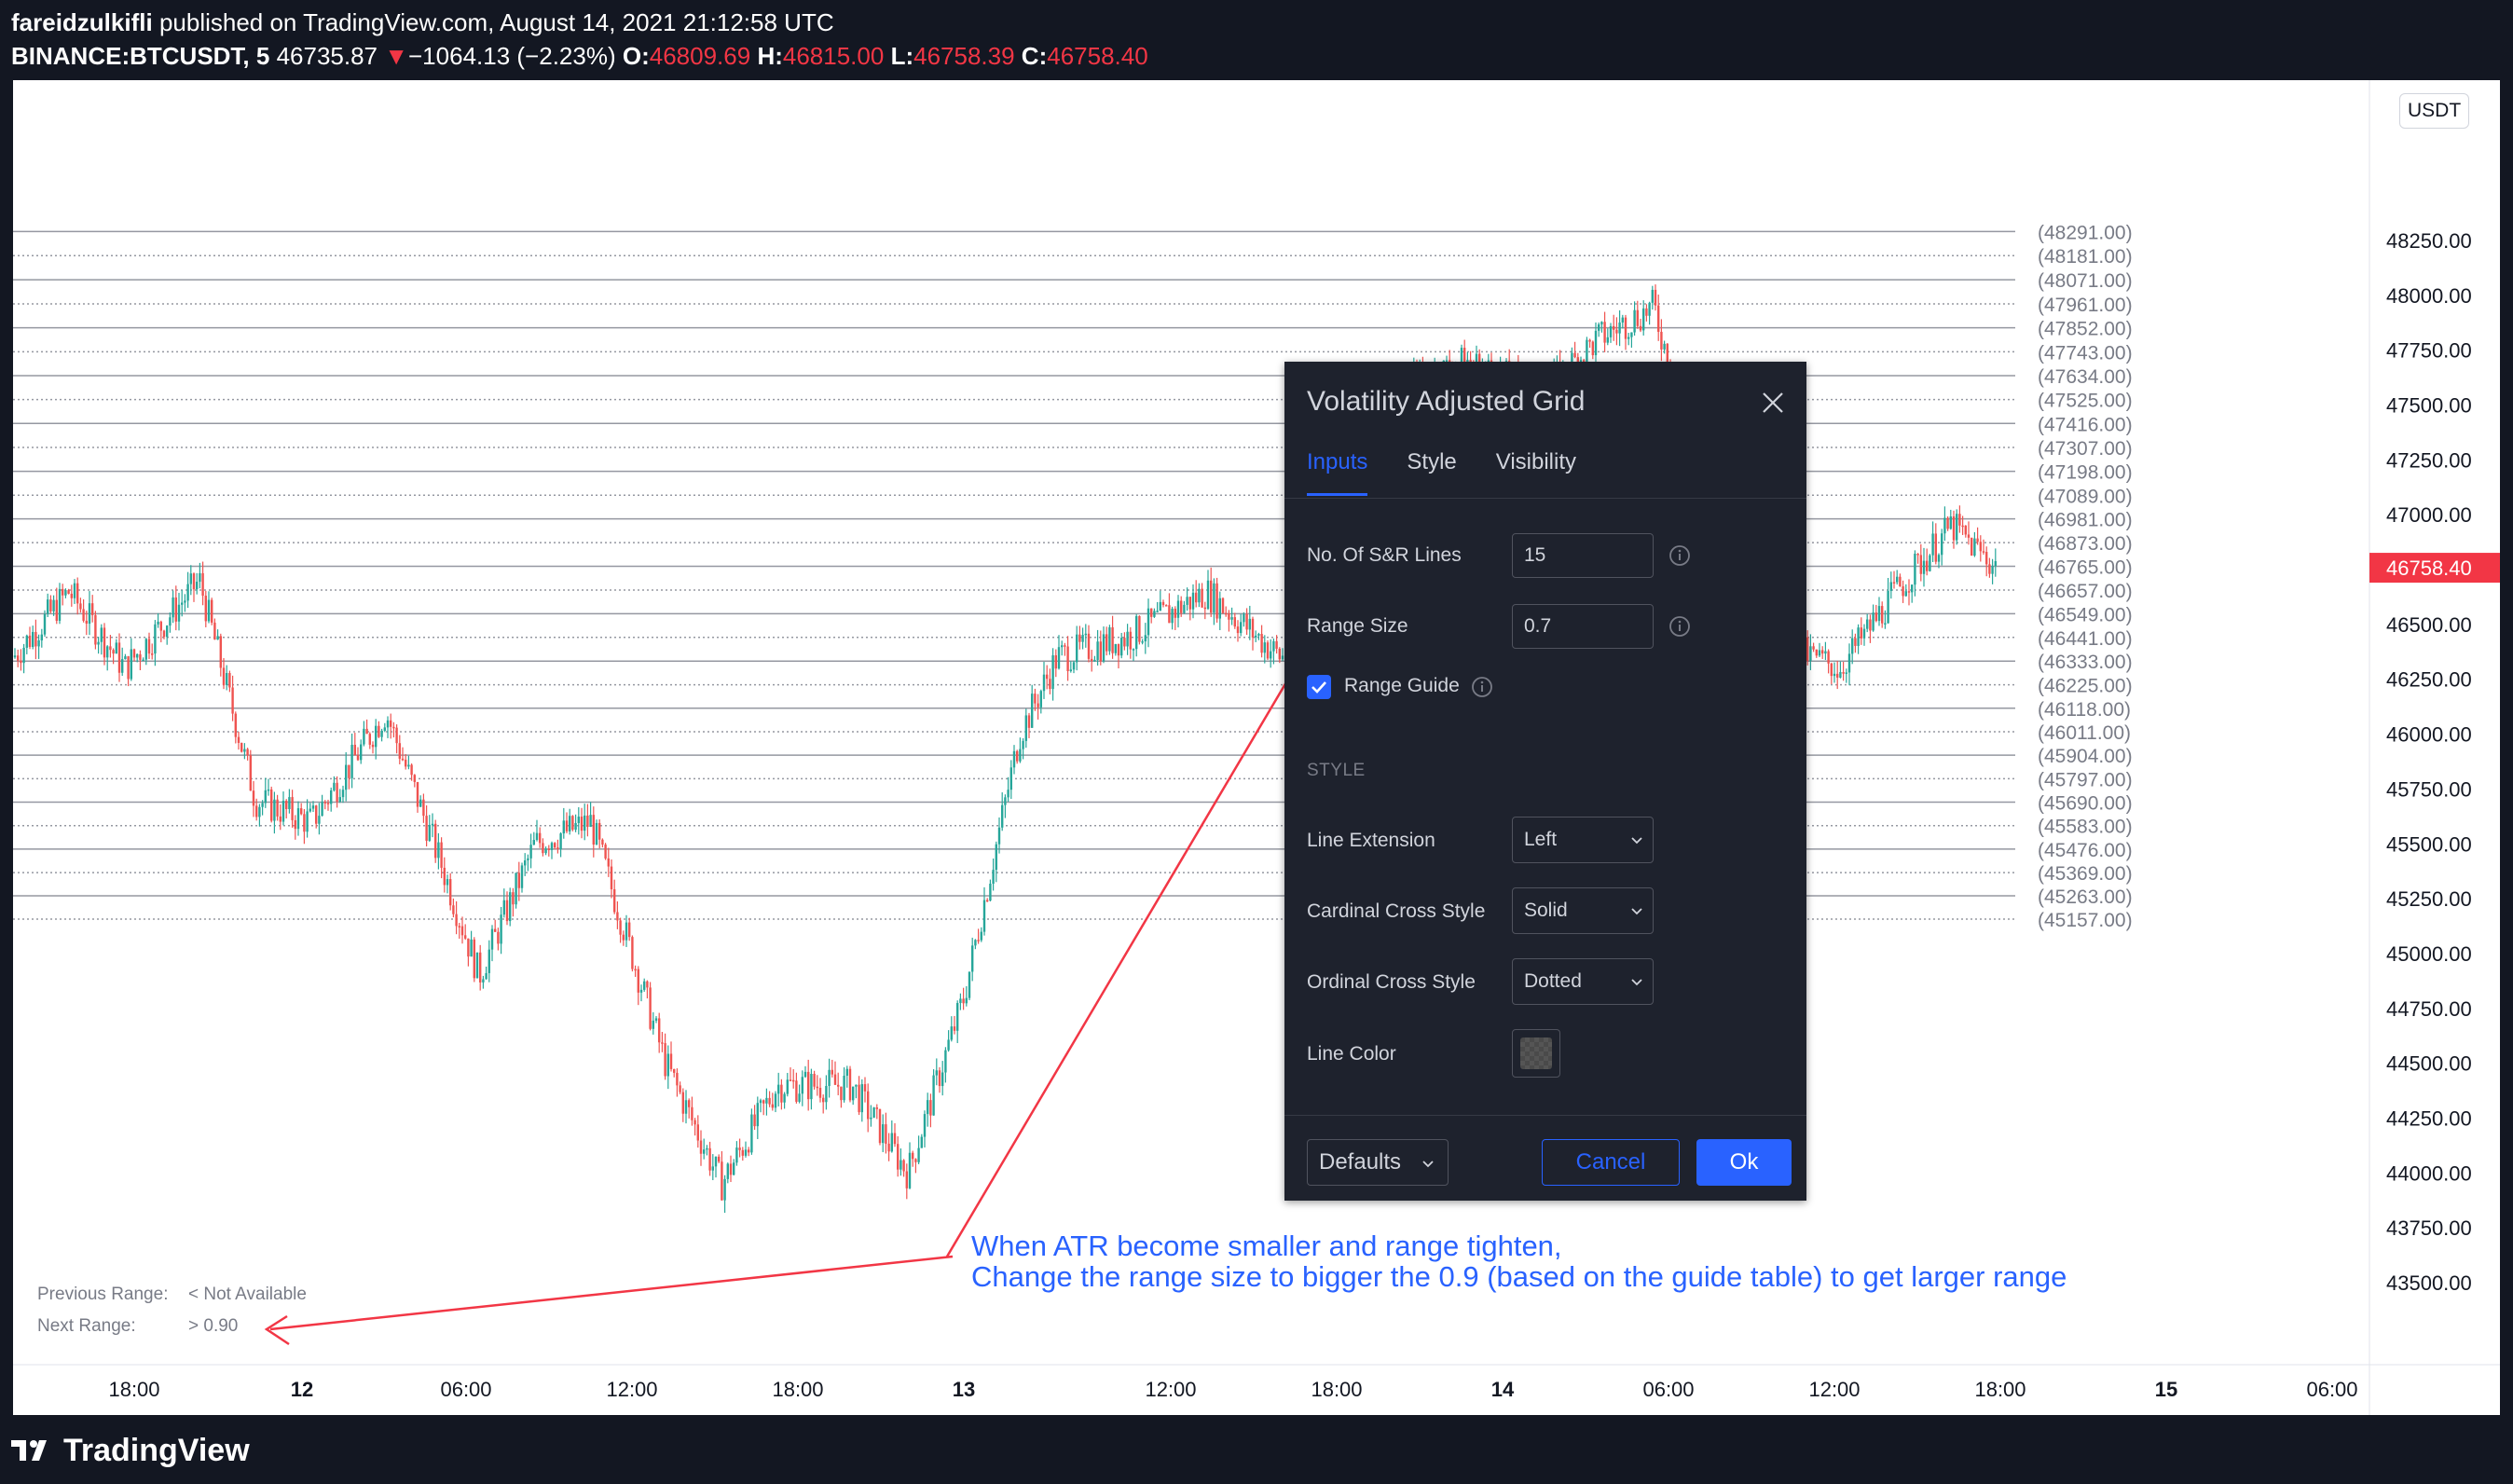 The height and width of the screenshot is (1484, 2513). Describe the element at coordinates (1535, 461) in the screenshot. I see `tab-visibility: Visibility` at that location.